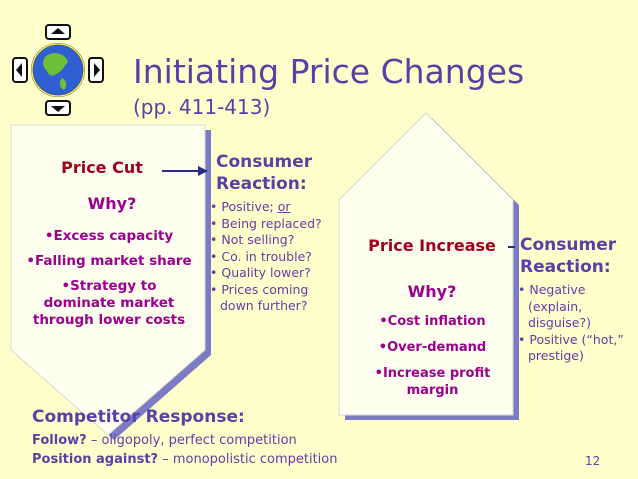 The image size is (638, 479). Describe the element at coordinates (432, 382) in the screenshot. I see `list-item: •Increase profit margin` at that location.